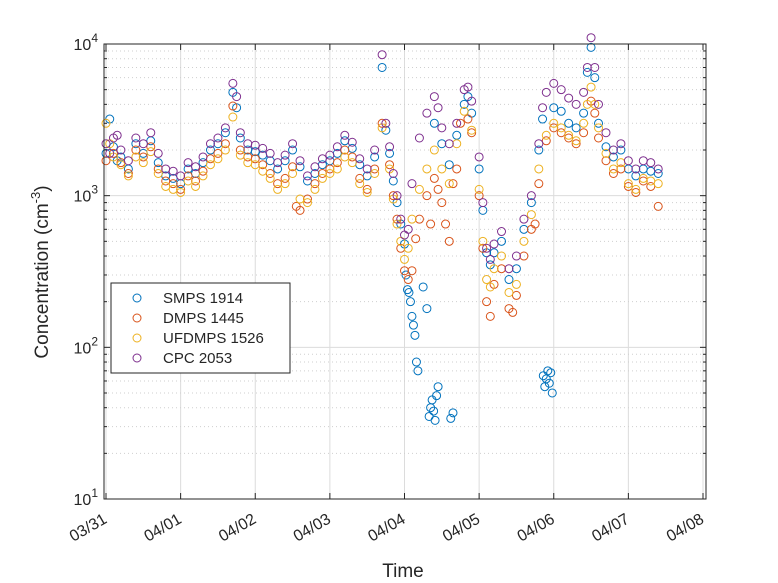  Describe the element at coordinates (137, 298) in the screenshot. I see `legend-marker-smps-1914` at that location.